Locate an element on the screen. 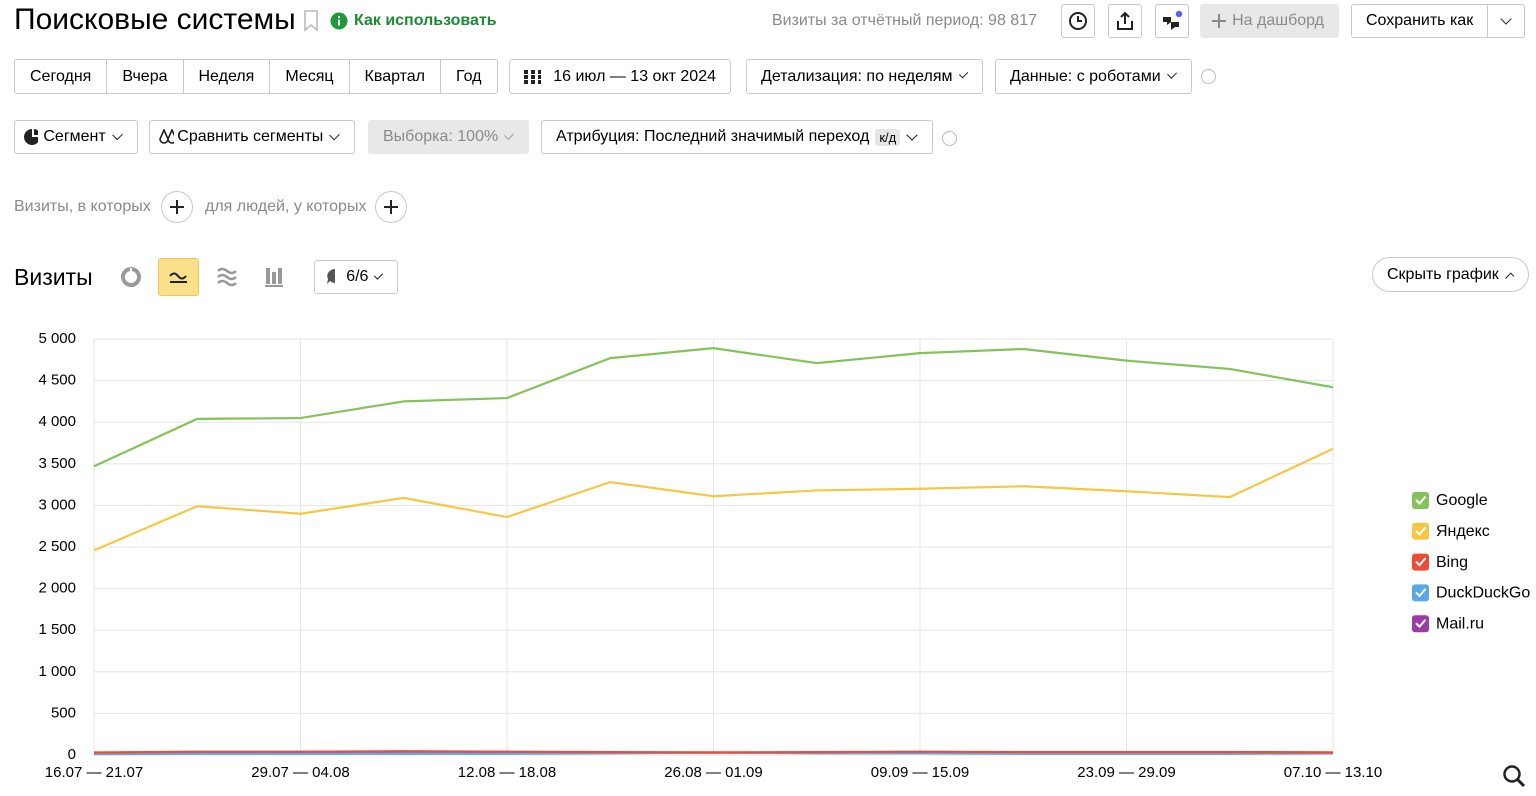  hide-chart-button: Скрыть график is located at coordinates (1450, 274).